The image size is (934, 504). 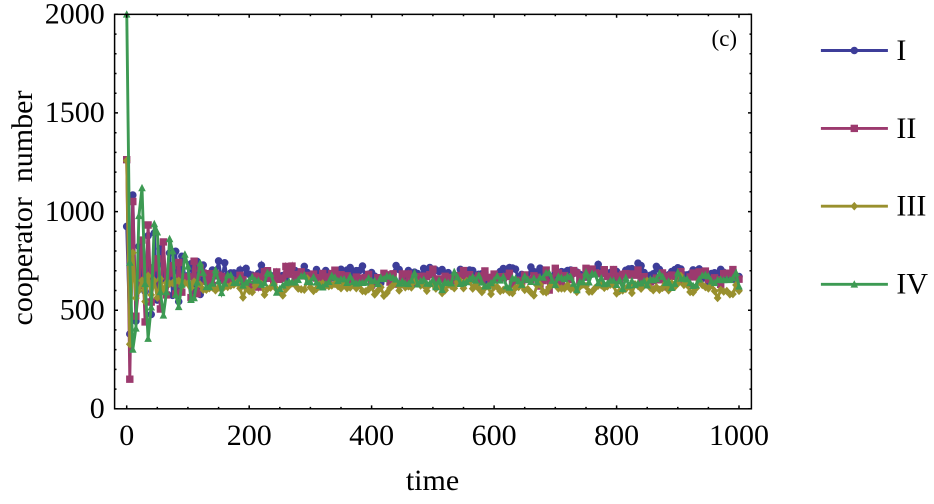 I want to click on svg-text: 1500, so click(x=75, y=112).